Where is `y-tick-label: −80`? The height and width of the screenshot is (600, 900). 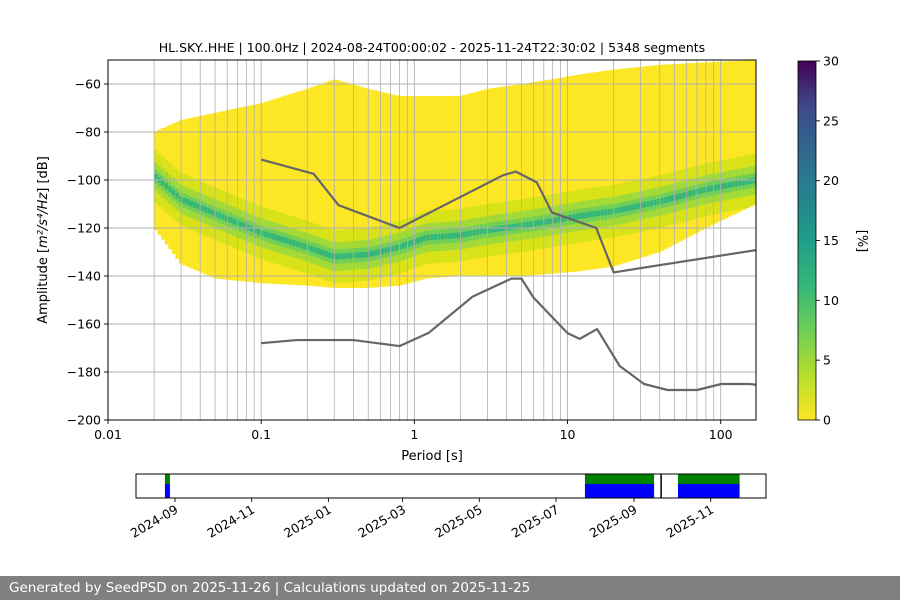
y-tick-label: −80 is located at coordinates (88, 132).